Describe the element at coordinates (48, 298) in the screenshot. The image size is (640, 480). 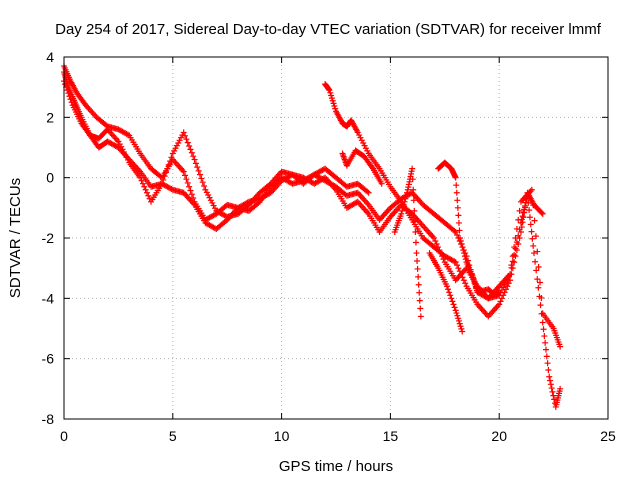
I see `y-tick-label: -4` at that location.